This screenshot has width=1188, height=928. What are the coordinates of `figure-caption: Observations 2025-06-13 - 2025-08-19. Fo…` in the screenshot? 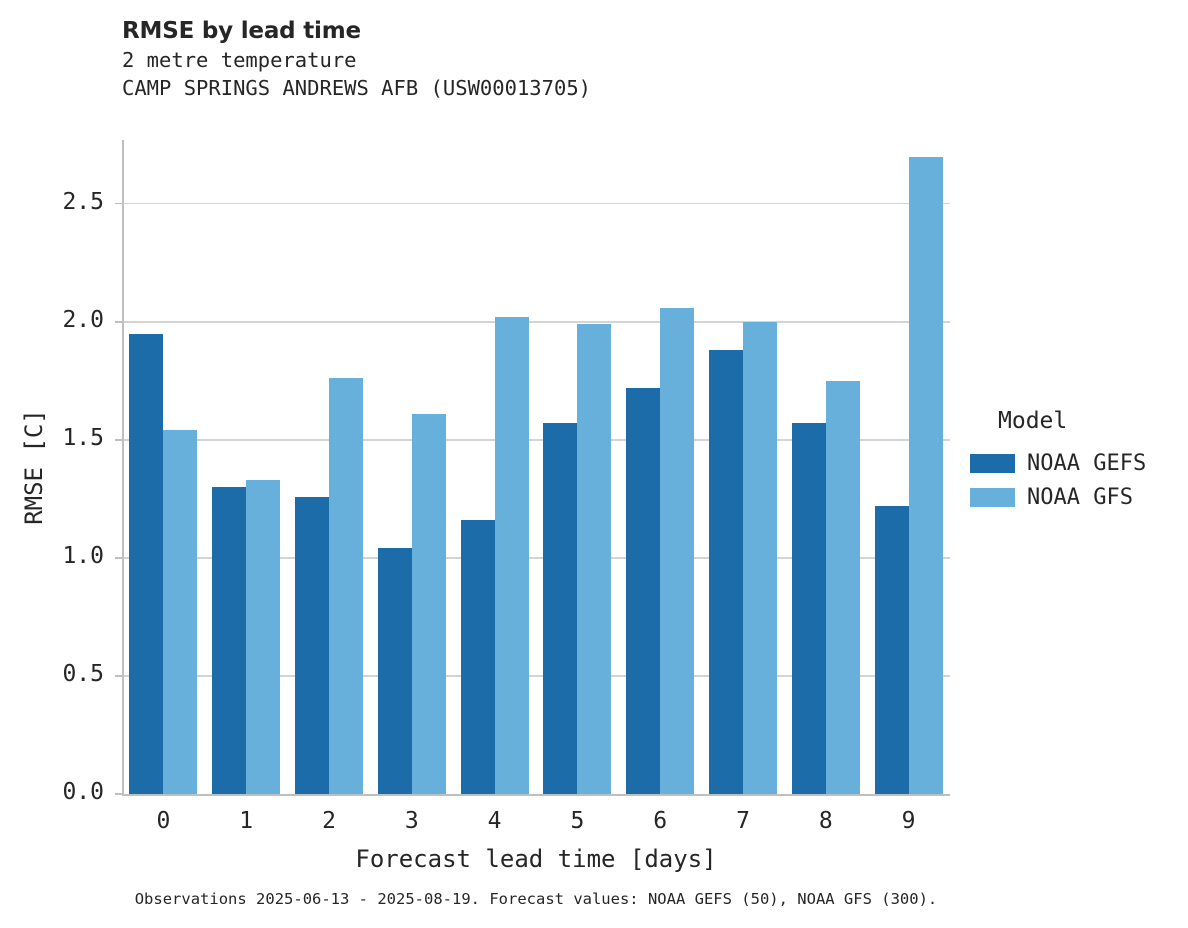 It's located at (536, 899).